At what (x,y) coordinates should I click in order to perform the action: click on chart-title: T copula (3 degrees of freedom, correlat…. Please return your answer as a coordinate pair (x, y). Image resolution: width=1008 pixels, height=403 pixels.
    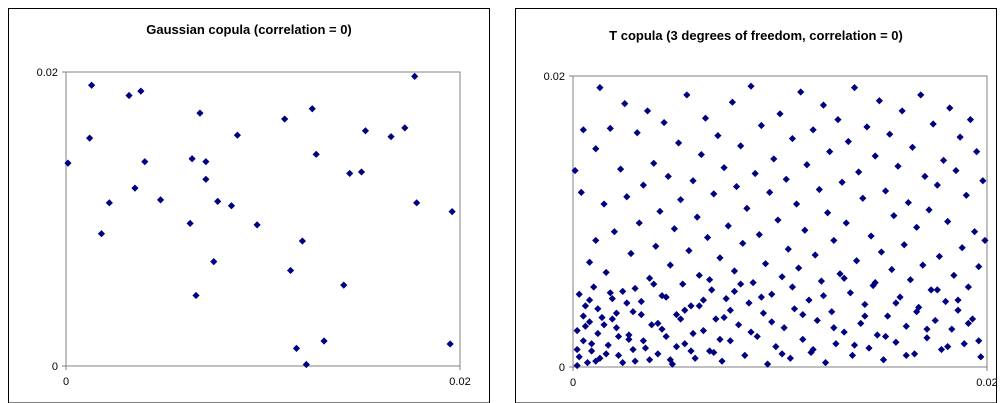
    Looking at the image, I should click on (756, 35).